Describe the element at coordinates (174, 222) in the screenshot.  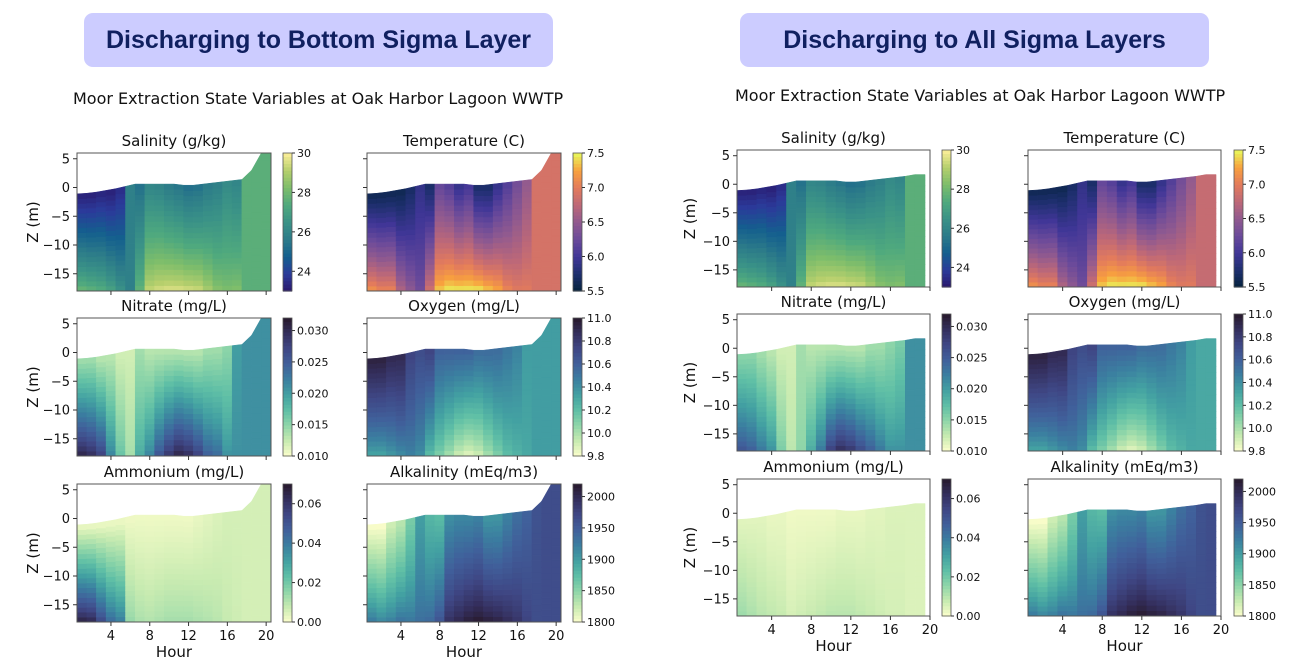
I see `axes-frame` at that location.